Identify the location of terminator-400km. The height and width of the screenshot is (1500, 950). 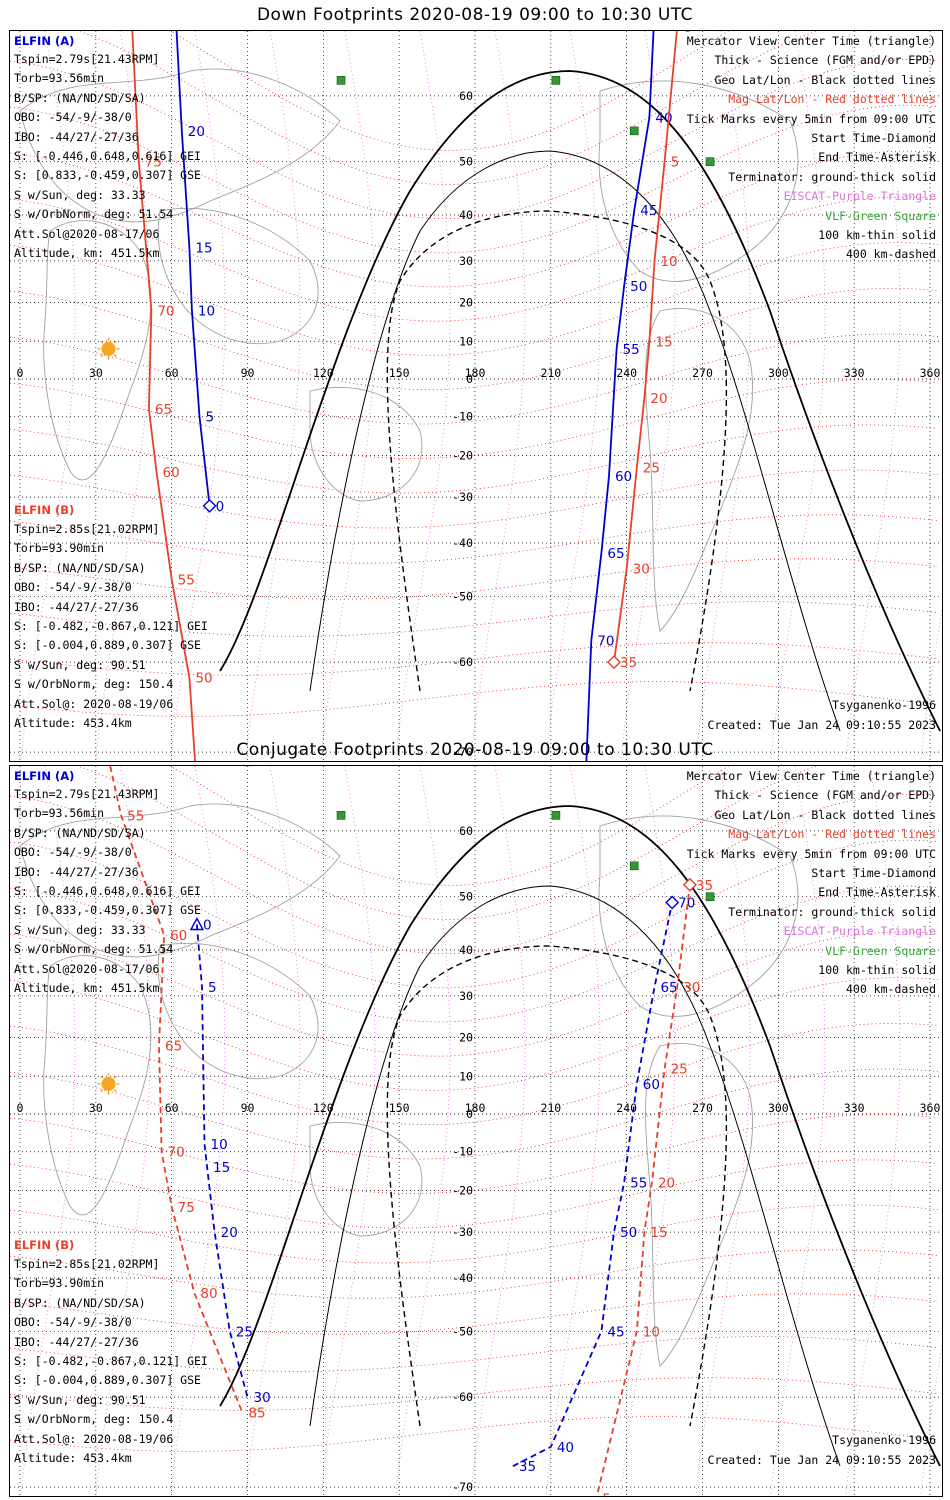
(557, 1186).